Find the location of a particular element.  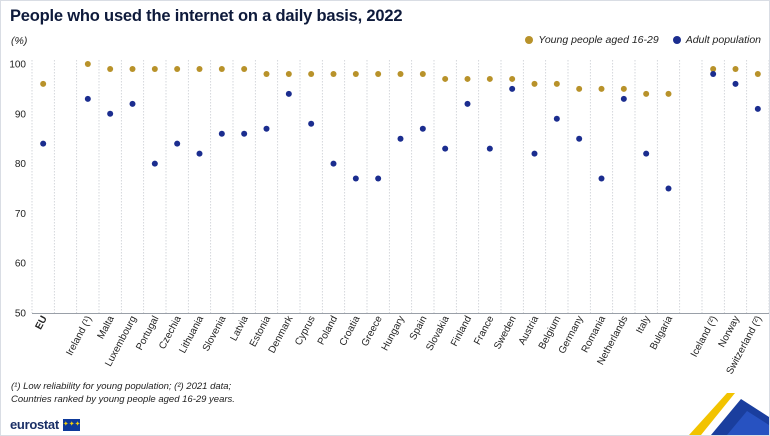

y-tick-label: 70 is located at coordinates (21, 214).